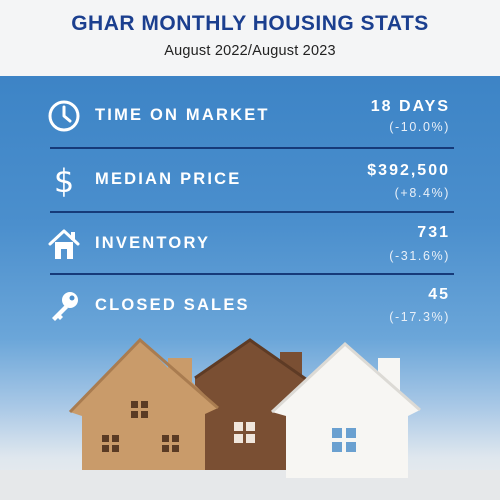 This screenshot has height=500, width=500. What do you see at coordinates (419, 256) in the screenshot?
I see `stat-change: (-31.6%)` at bounding box center [419, 256].